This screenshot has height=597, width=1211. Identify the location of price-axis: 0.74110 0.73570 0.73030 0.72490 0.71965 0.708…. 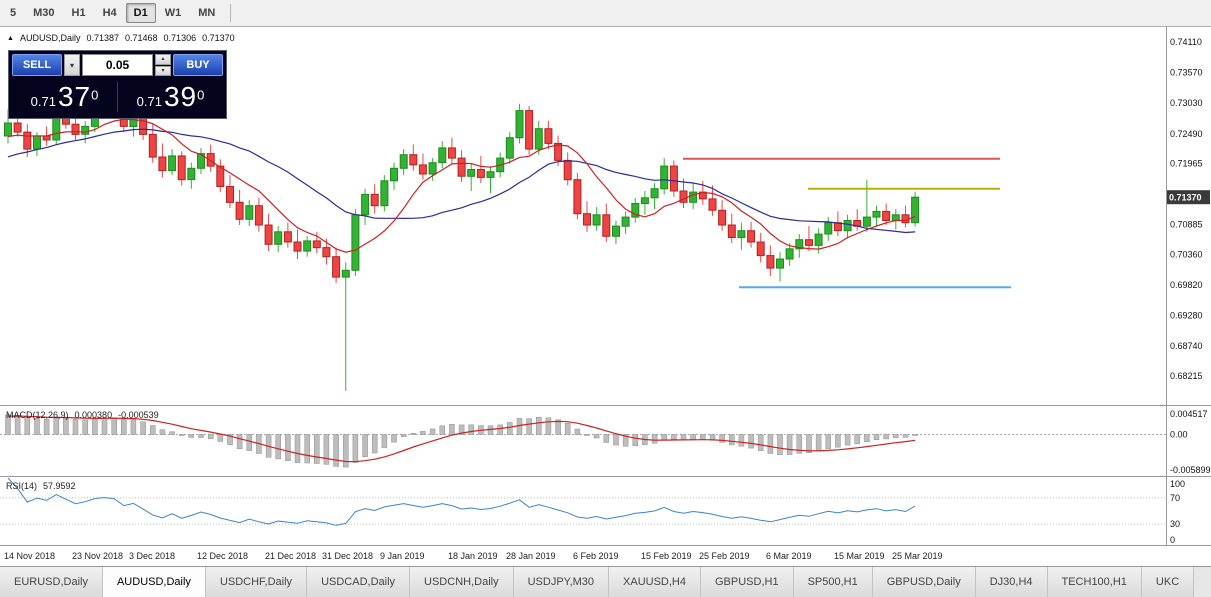
(1186, 209).